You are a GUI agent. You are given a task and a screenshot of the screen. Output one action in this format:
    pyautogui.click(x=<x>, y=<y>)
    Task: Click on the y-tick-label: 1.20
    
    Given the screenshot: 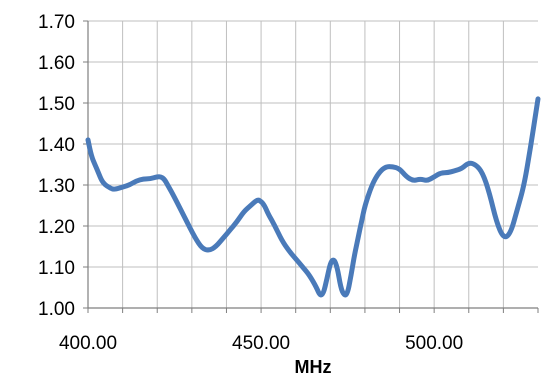 What is the action you would take?
    pyautogui.click(x=56, y=227)
    